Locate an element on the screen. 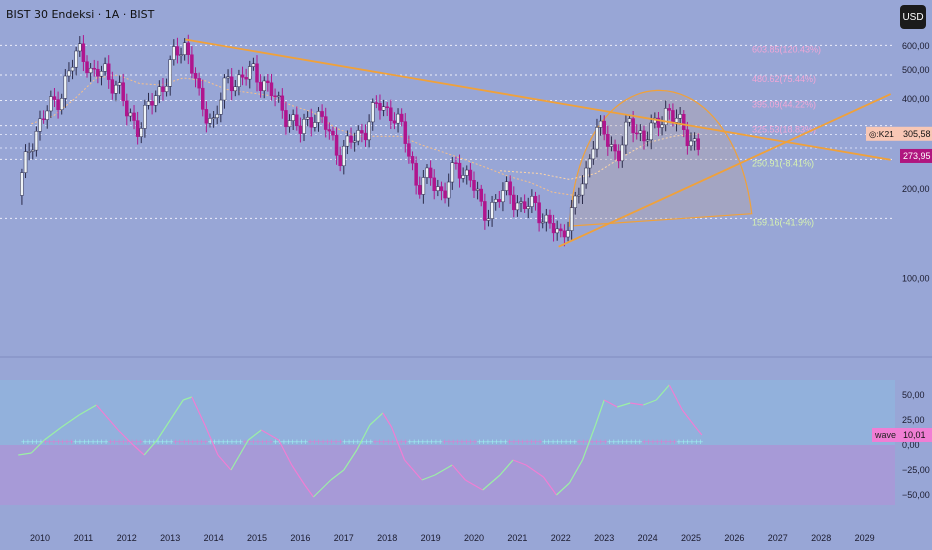 This screenshot has height=550, width=932. currency-button: USD is located at coordinates (913, 17).